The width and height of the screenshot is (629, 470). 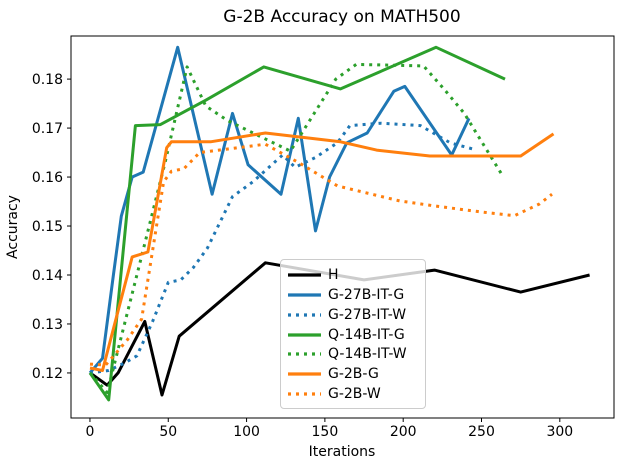 What do you see at coordinates (352, 275) in the screenshot?
I see `legend-item-H: H` at bounding box center [352, 275].